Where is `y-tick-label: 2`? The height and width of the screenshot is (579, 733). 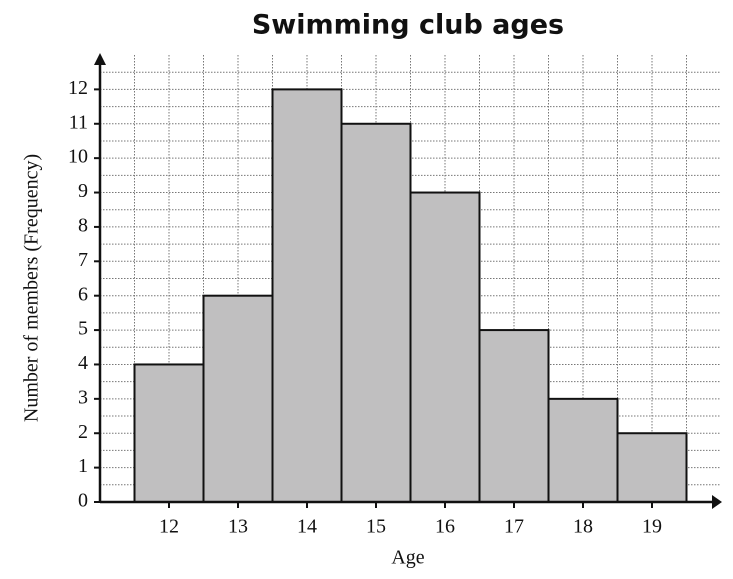
y-tick-label: 2 is located at coordinates (83, 432).